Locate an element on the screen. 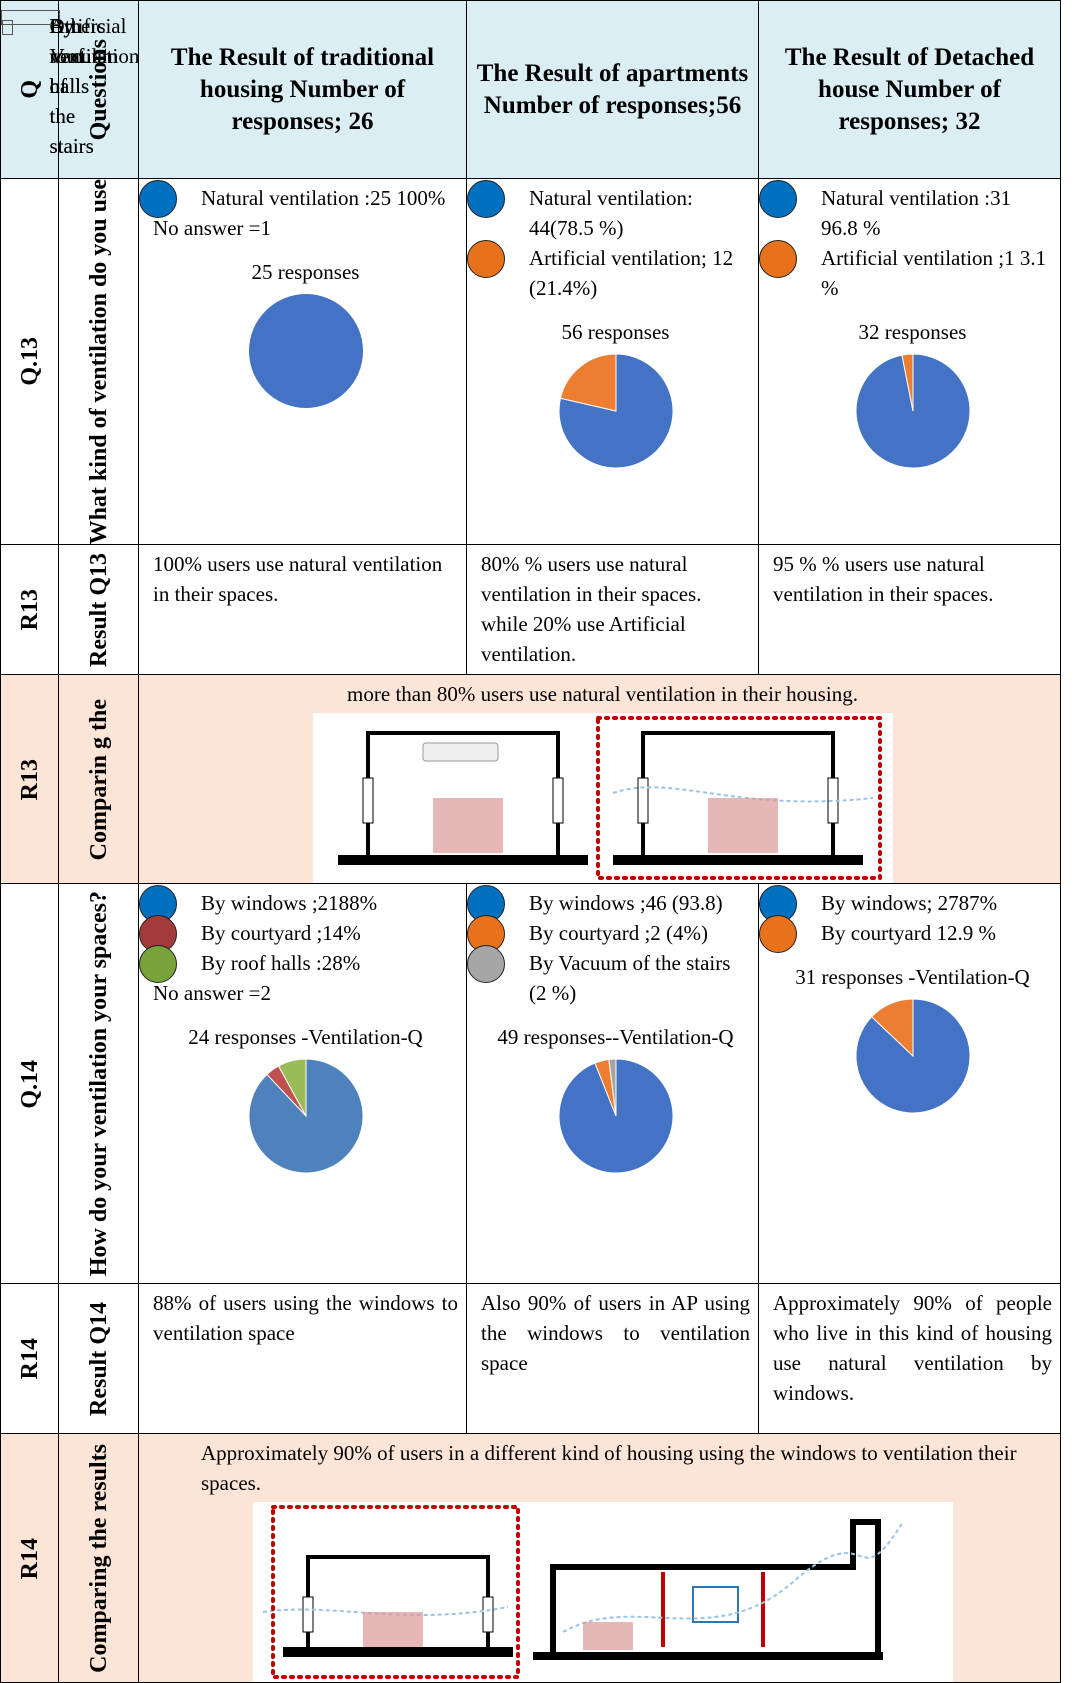 This screenshot has height=1683, width=1085. q-header: Q is located at coordinates (29, 89).